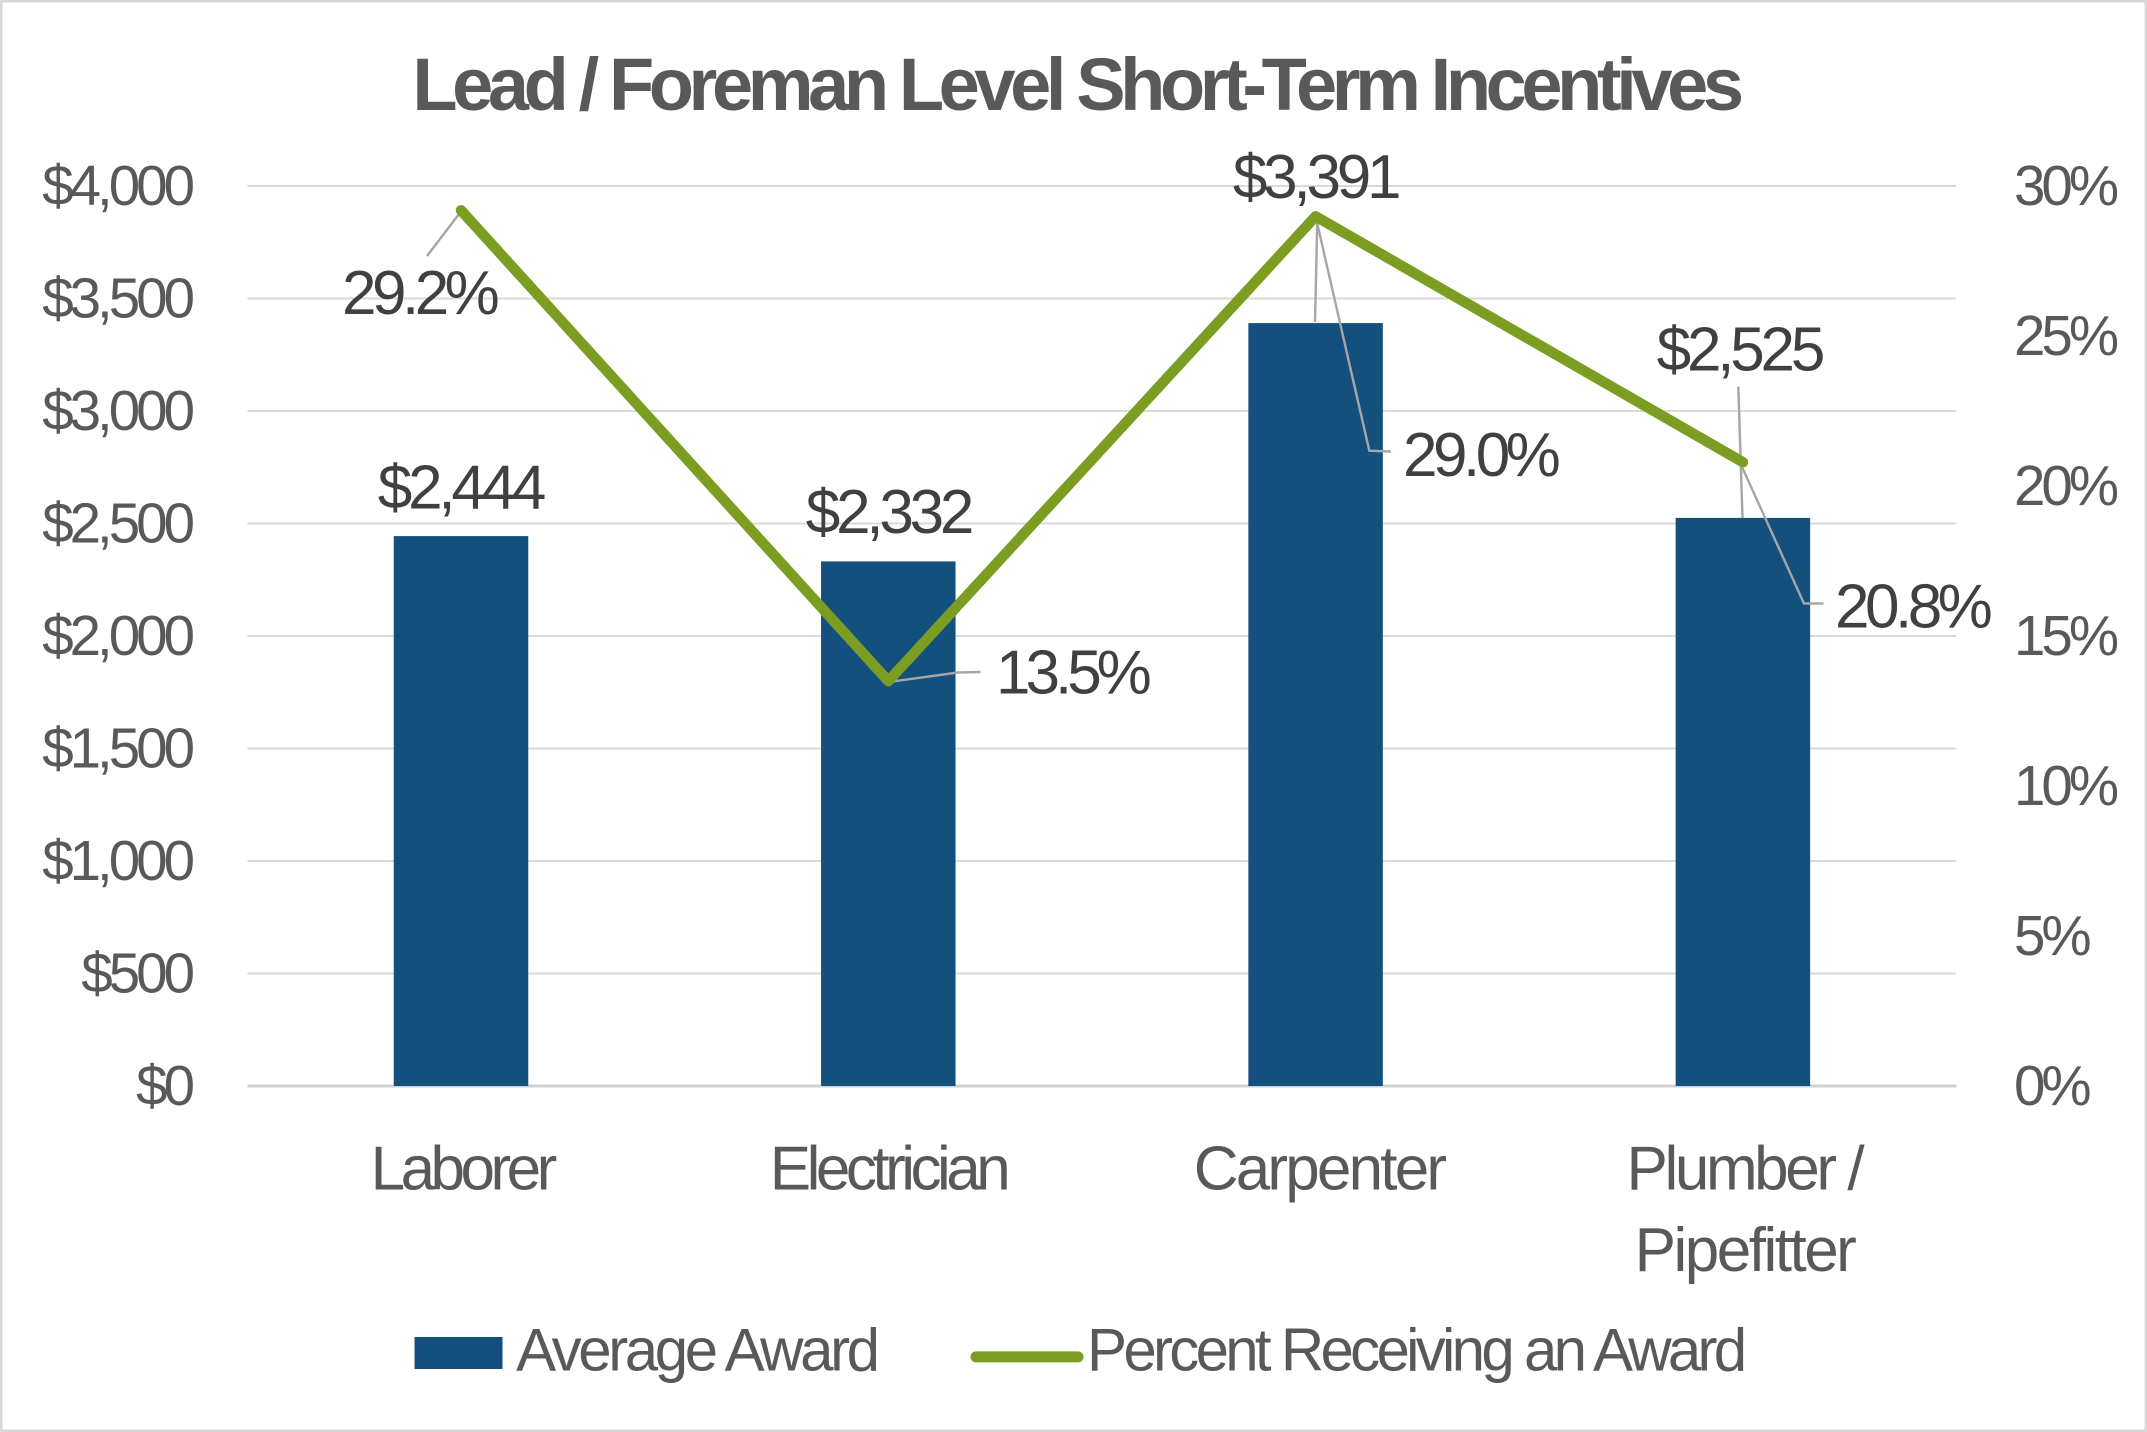  What do you see at coordinates (1316, 177) in the screenshot?
I see `svg-text: $3,391` at bounding box center [1316, 177].